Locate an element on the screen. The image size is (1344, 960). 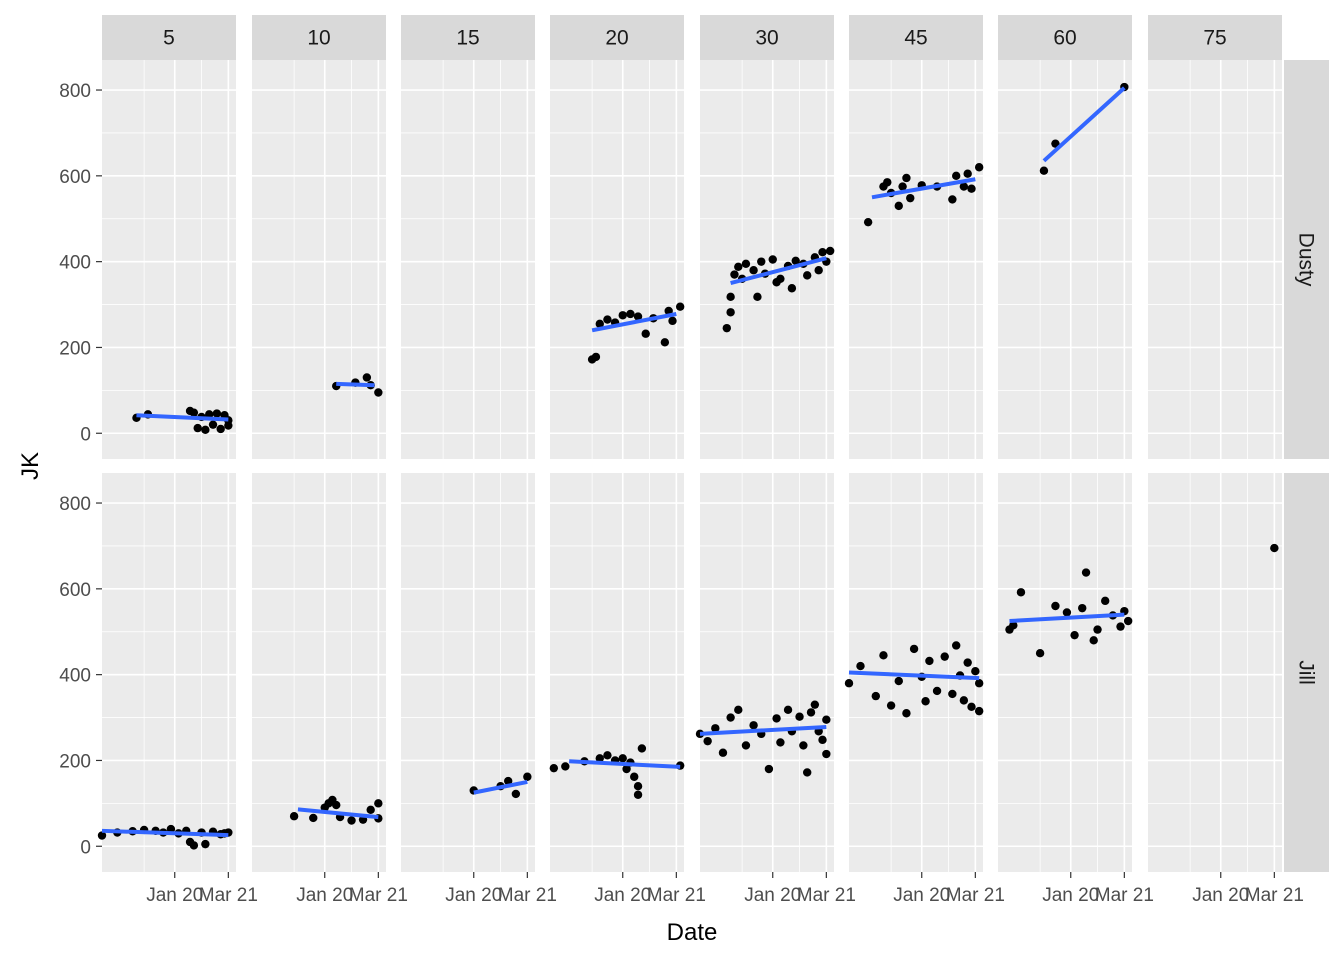
column-strip-label: 60 is located at coordinates (1064, 38).